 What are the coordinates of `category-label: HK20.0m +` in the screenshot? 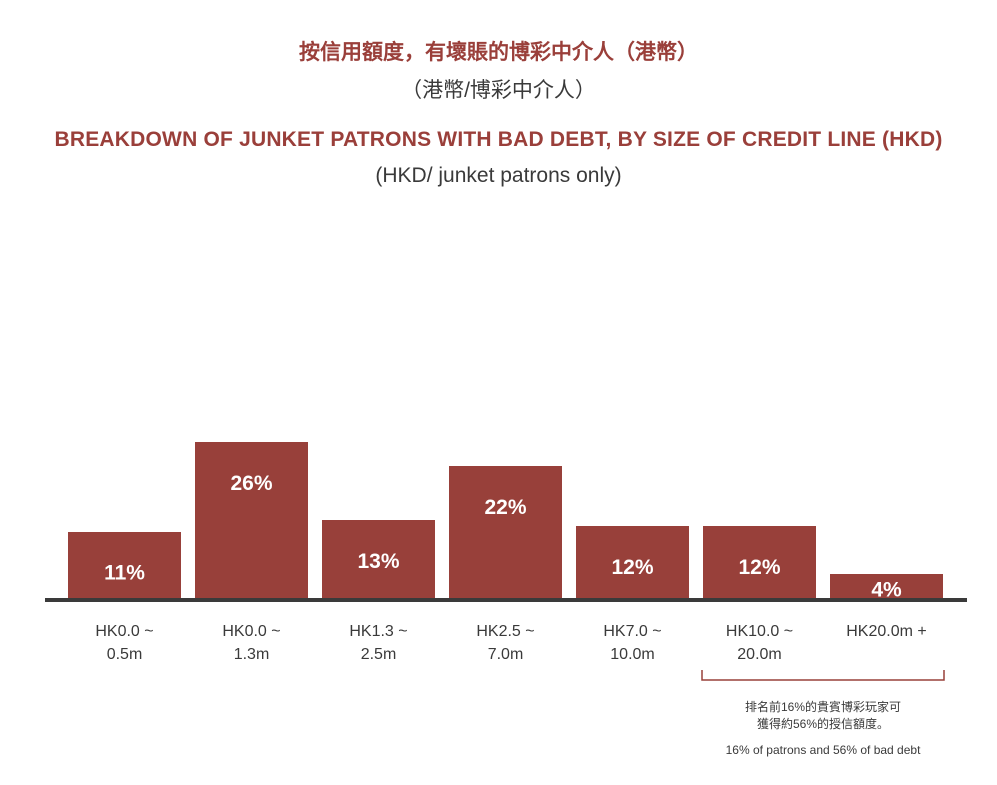 It's located at (886, 631).